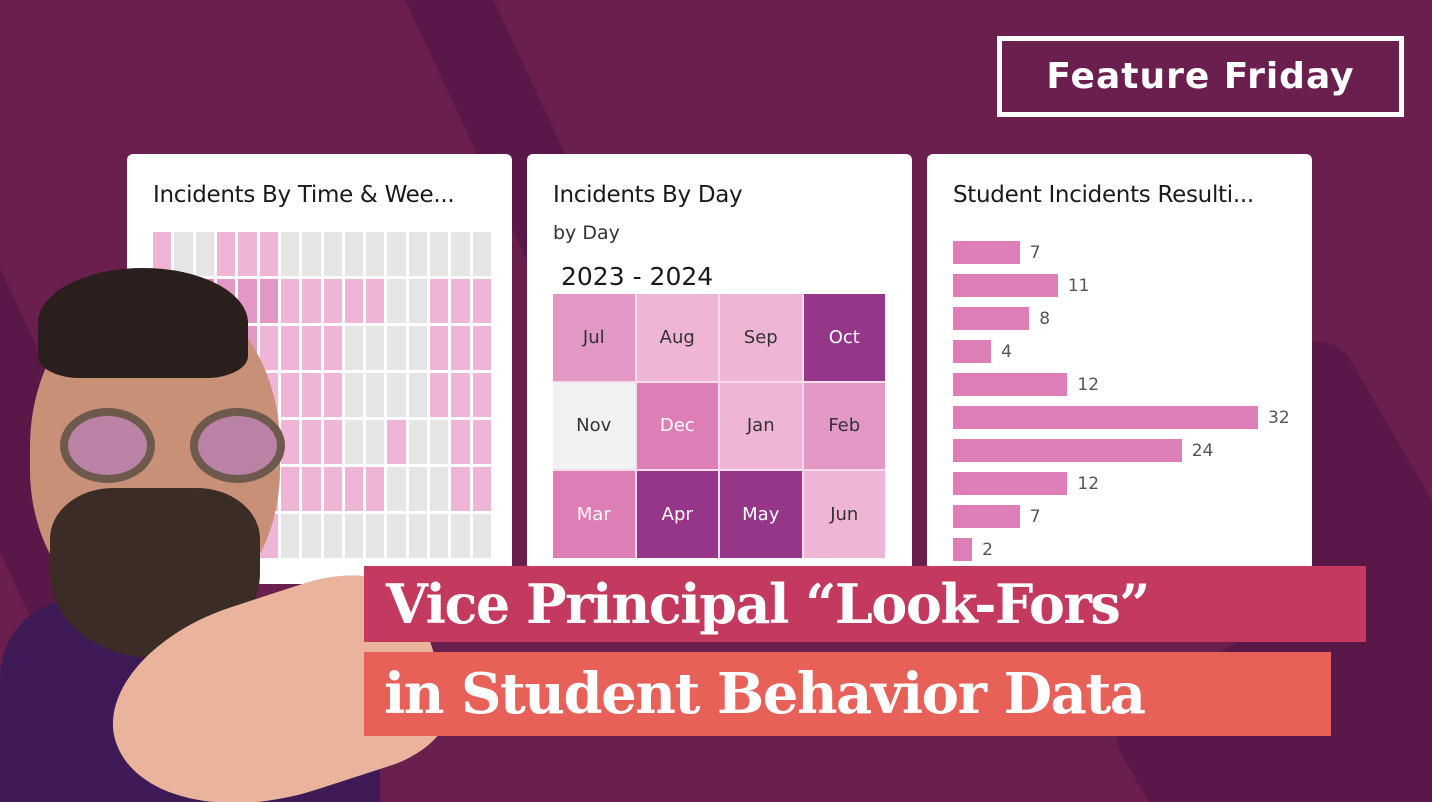  I want to click on bar-row: 32, so click(1128, 417).